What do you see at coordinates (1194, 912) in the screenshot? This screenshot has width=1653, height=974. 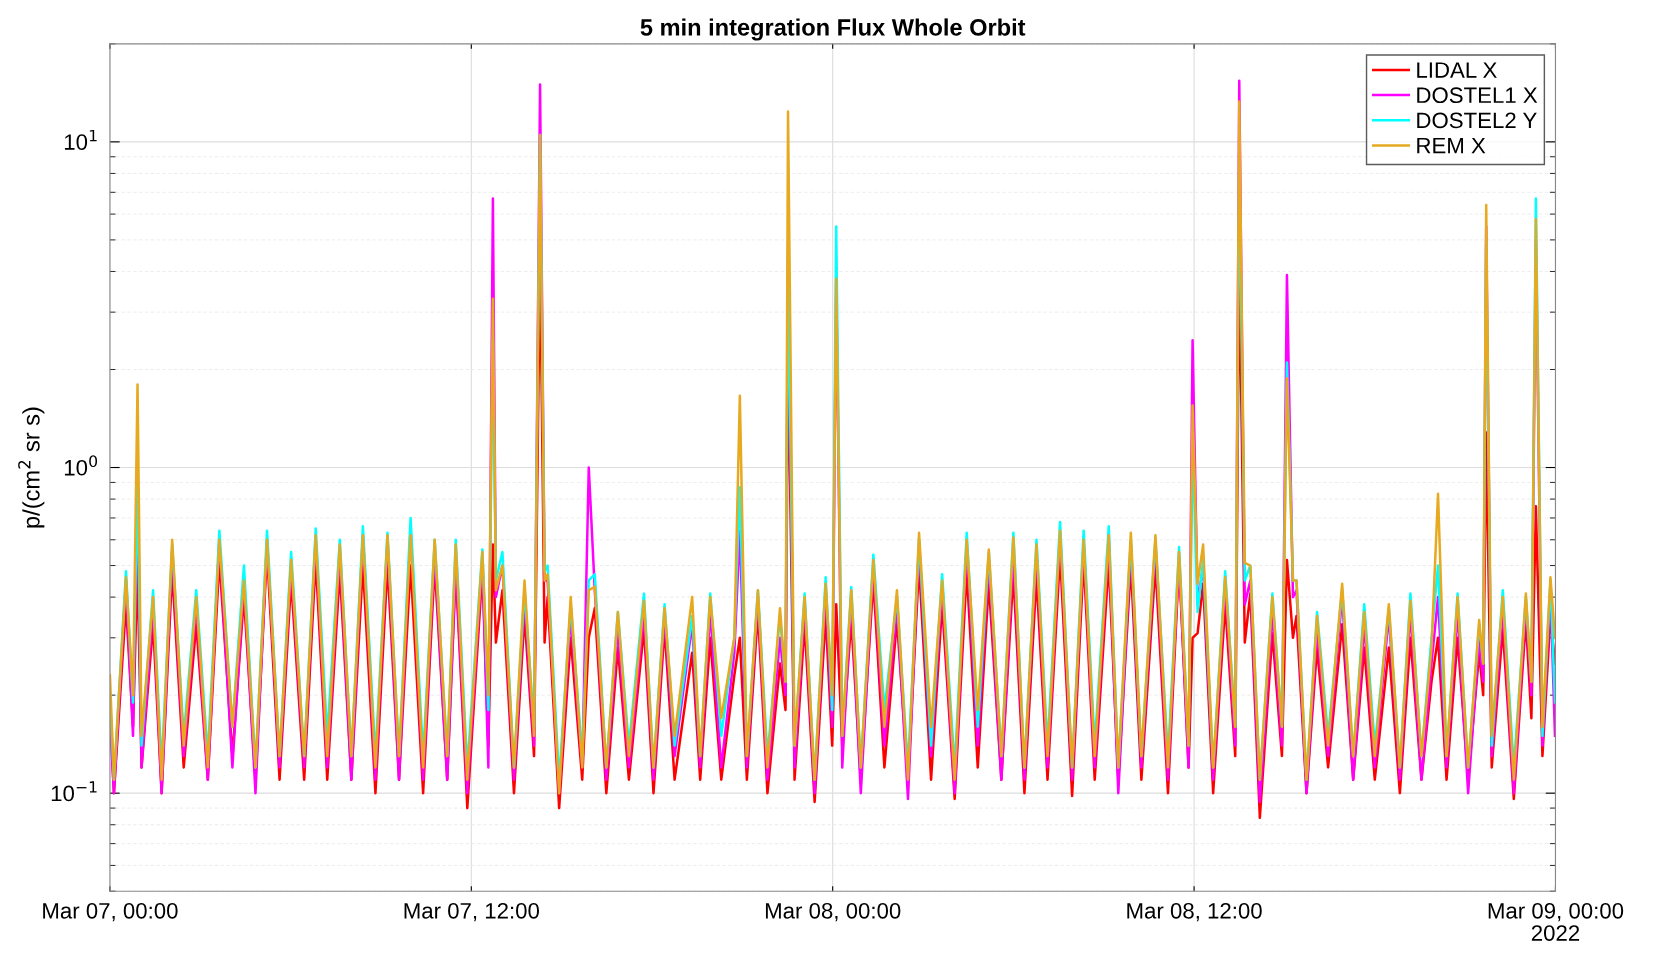 I see `x-tick-label: Mar 08, 12:00` at bounding box center [1194, 912].